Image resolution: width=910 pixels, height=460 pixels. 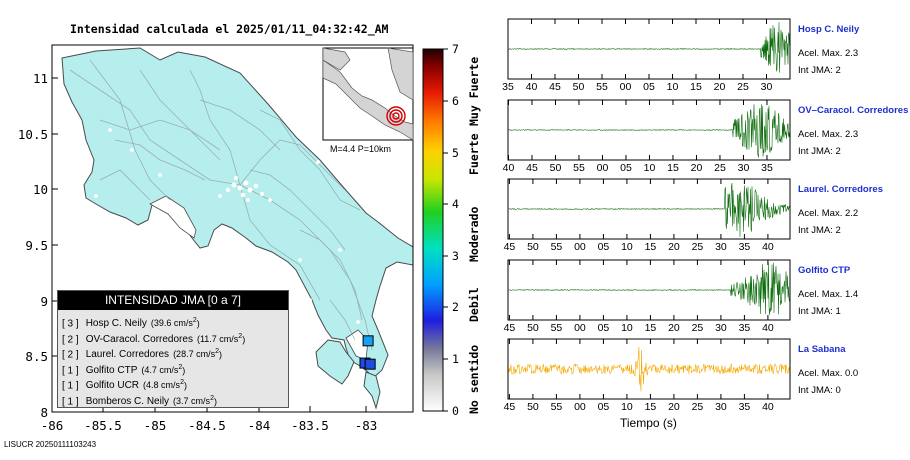 I want to click on legend-station-name: Golfito CTP, so click(x=111, y=370).